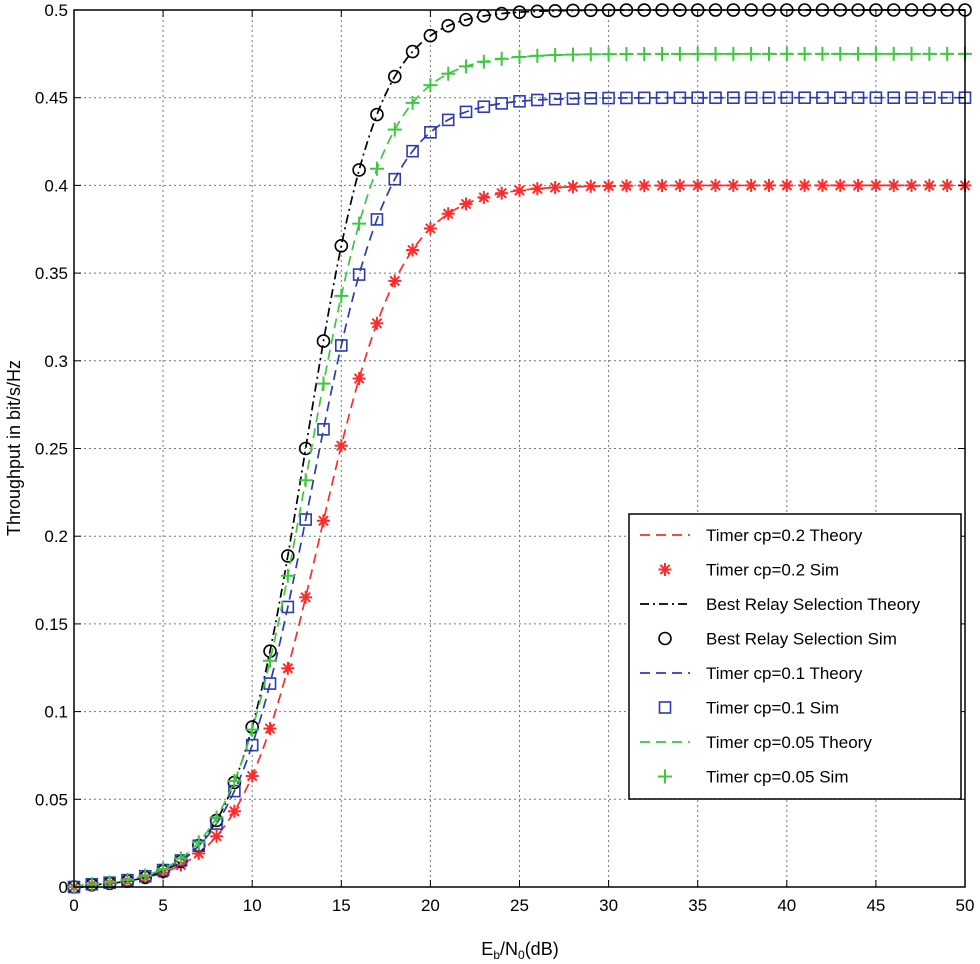  I want to click on y-tick-label: 0.35, so click(51, 273).